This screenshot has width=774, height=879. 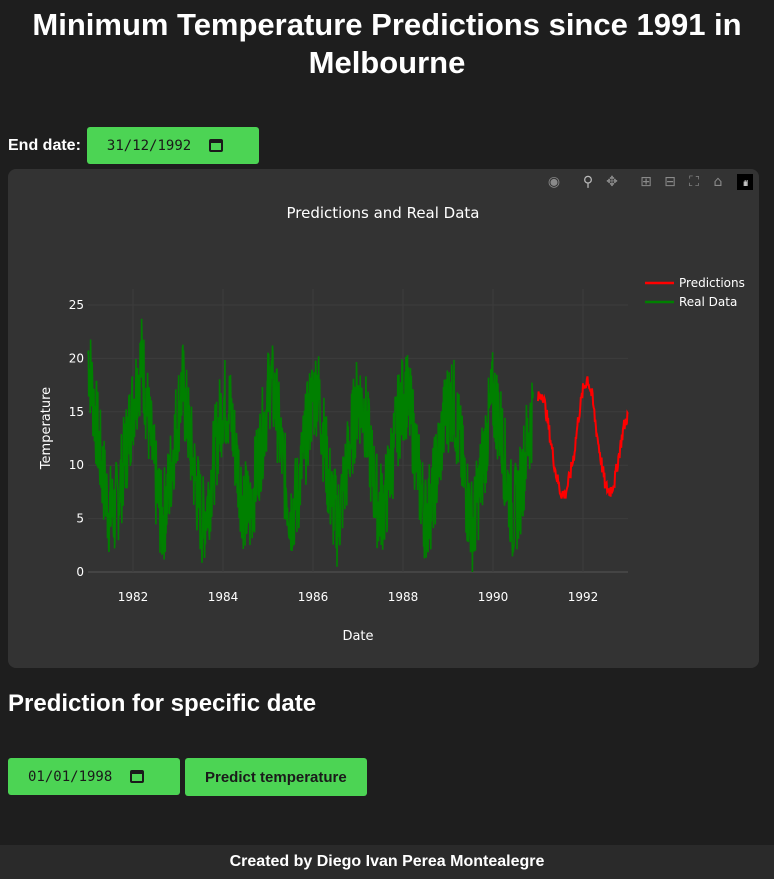 I want to click on plotly-logo-icon: ılıl, so click(x=745, y=182).